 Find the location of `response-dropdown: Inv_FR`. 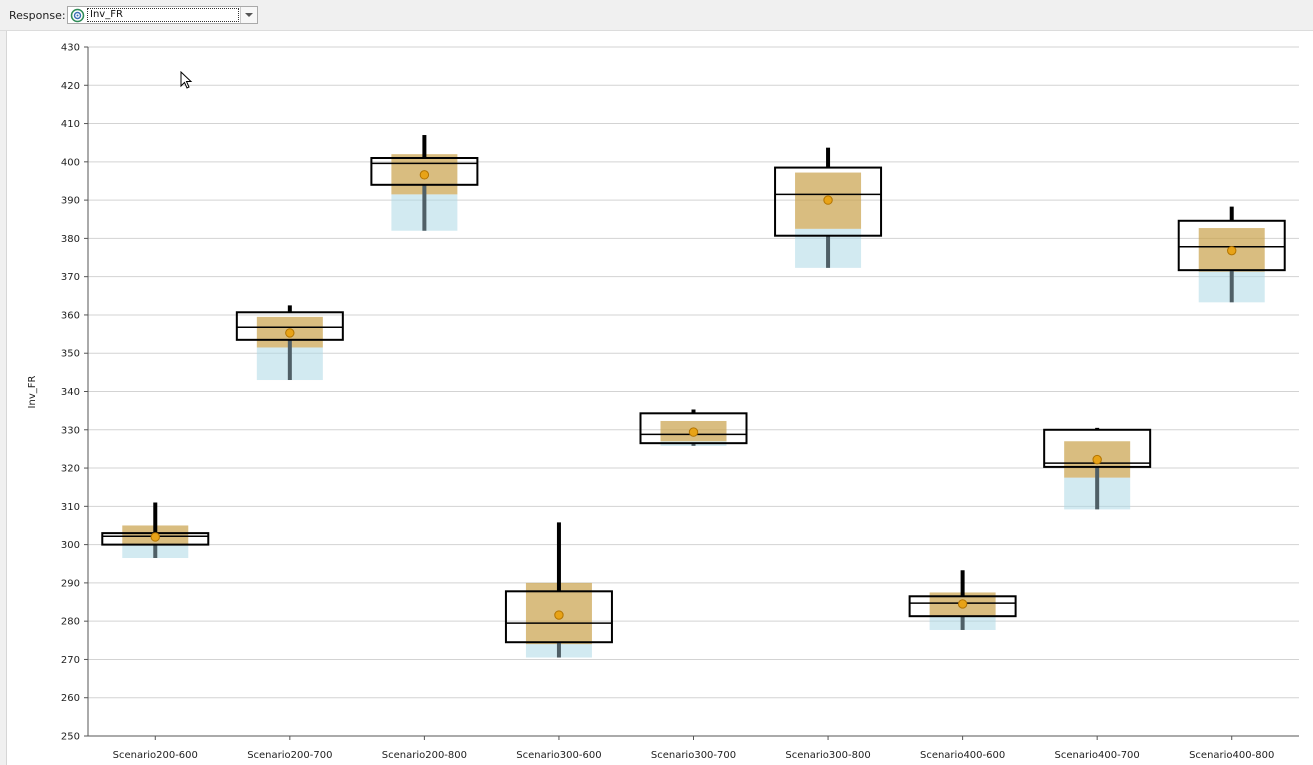

response-dropdown: Inv_FR is located at coordinates (162, 15).